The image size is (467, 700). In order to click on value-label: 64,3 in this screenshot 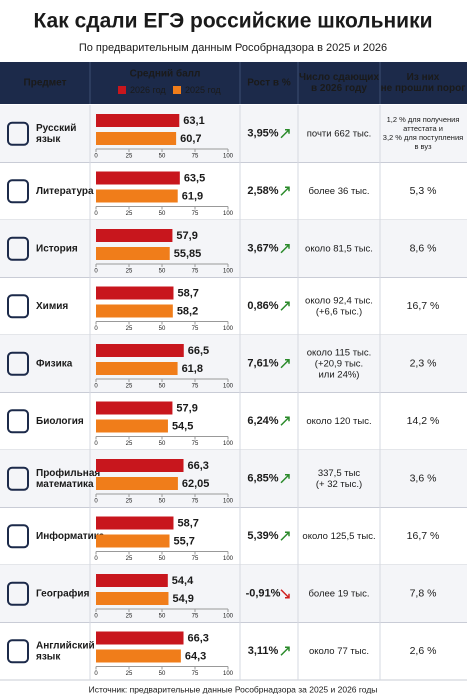, I will do `click(195, 656)`.